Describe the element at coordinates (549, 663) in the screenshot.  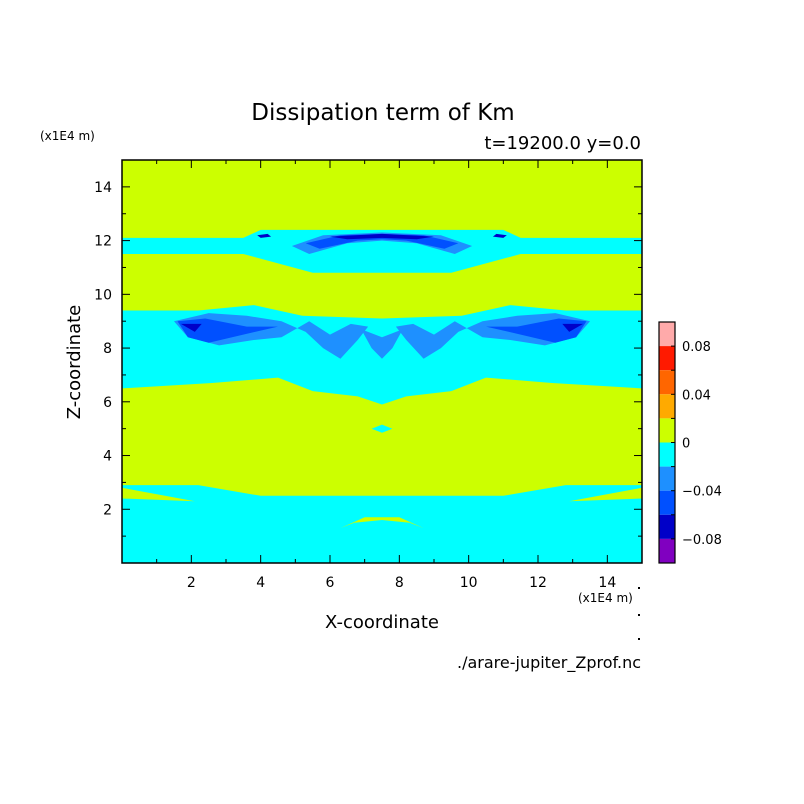
I see `source-file-label: ./arare-jupiter_Zprof.nc` at that location.